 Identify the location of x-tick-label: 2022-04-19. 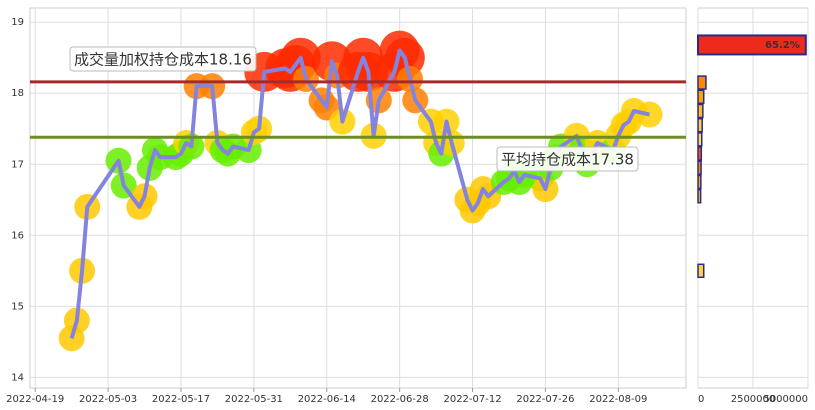
(35, 399).